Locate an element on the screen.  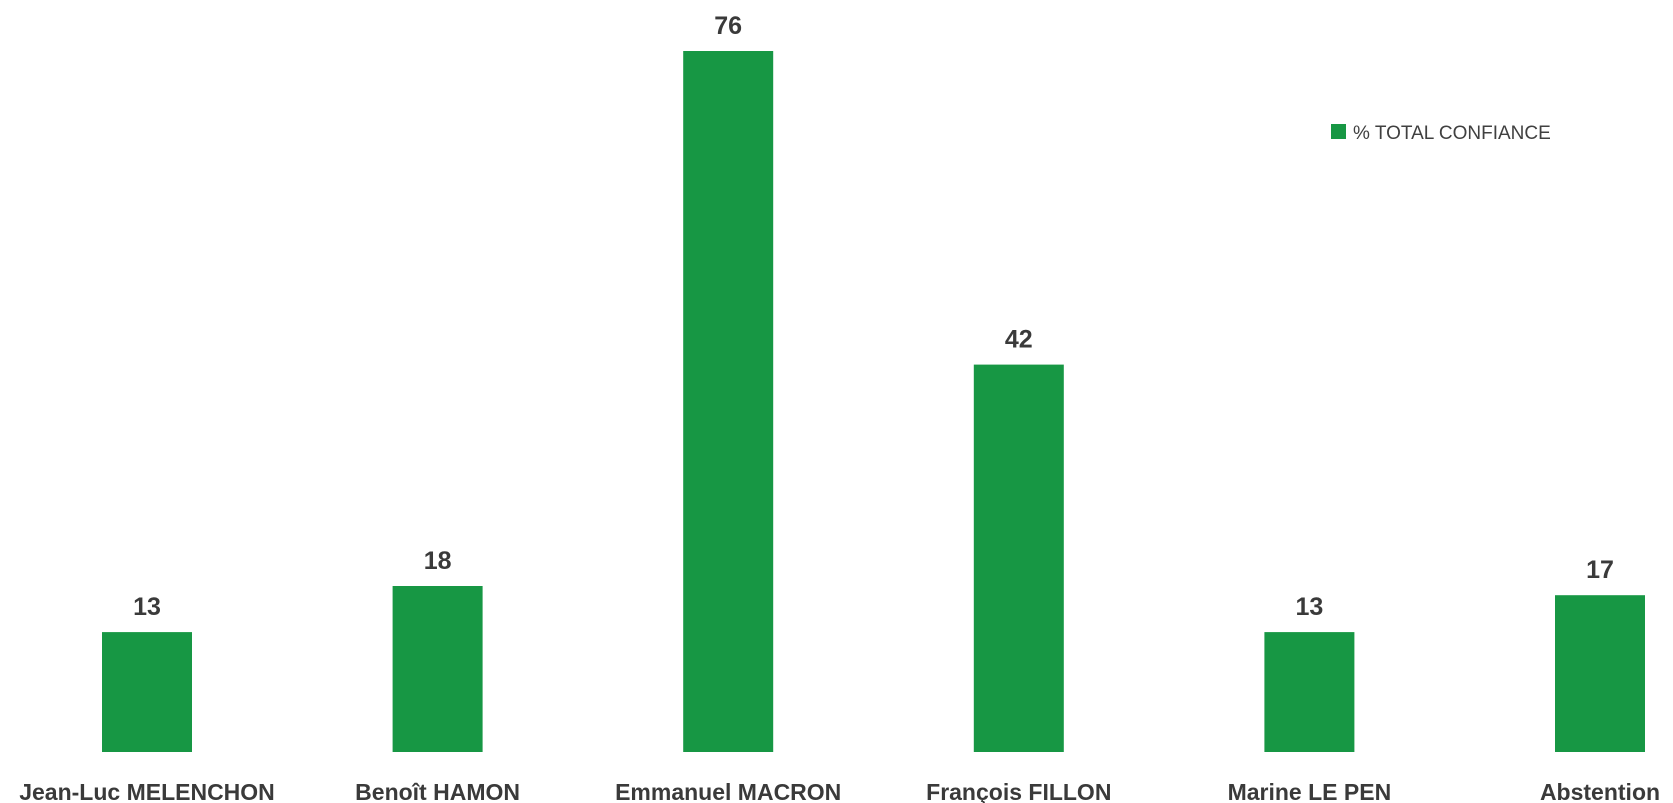
legend-label: % TOTAL CONFIANCE is located at coordinates (1452, 133).